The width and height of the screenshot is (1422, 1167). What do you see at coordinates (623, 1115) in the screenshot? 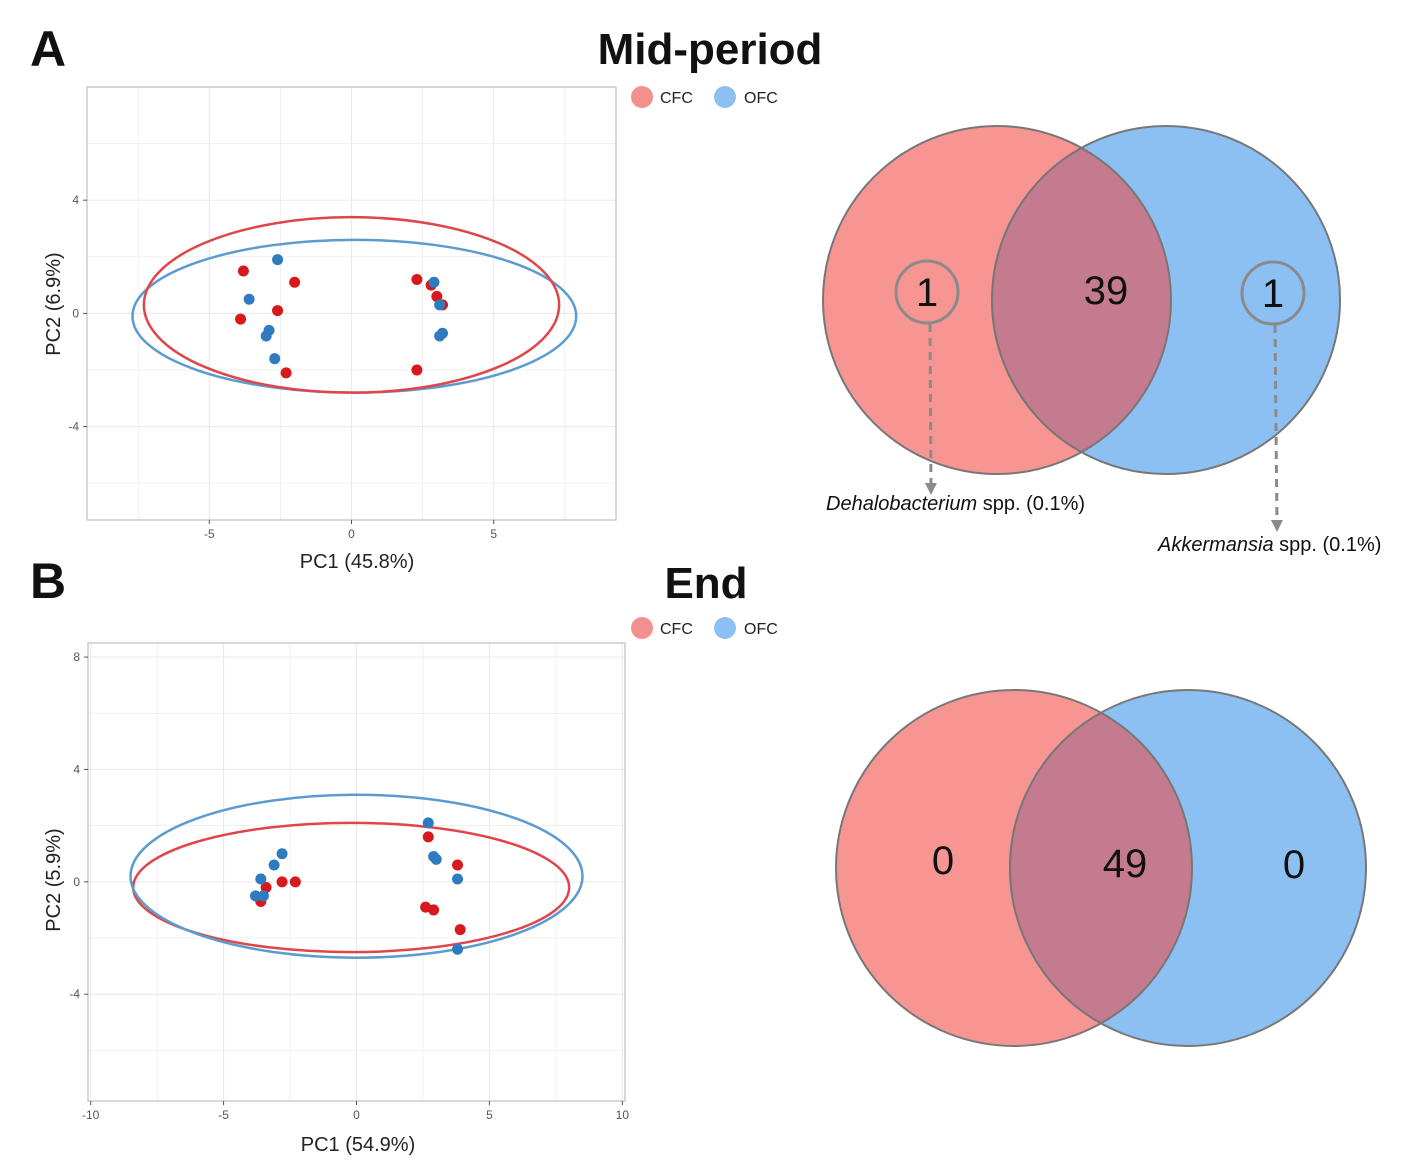
I see `x-tick-label: 10` at bounding box center [623, 1115].